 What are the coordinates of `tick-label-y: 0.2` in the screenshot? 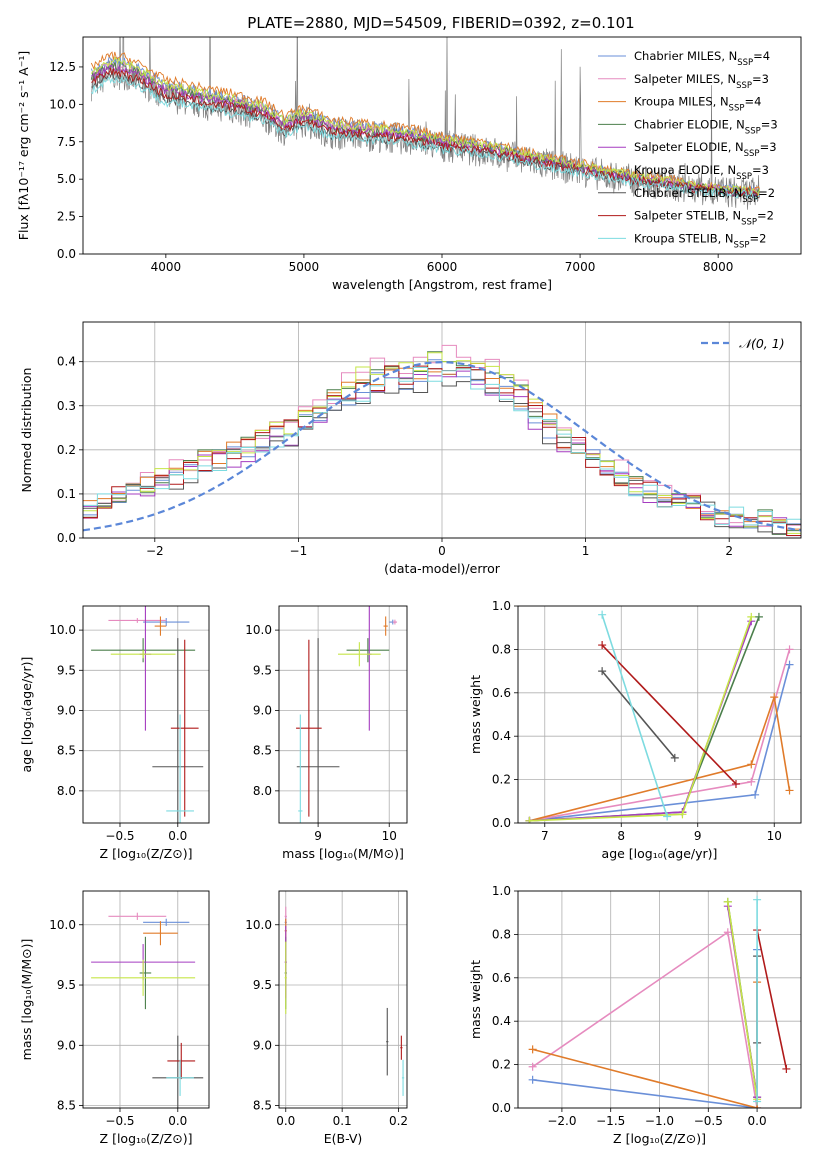 It's located at (66, 450).